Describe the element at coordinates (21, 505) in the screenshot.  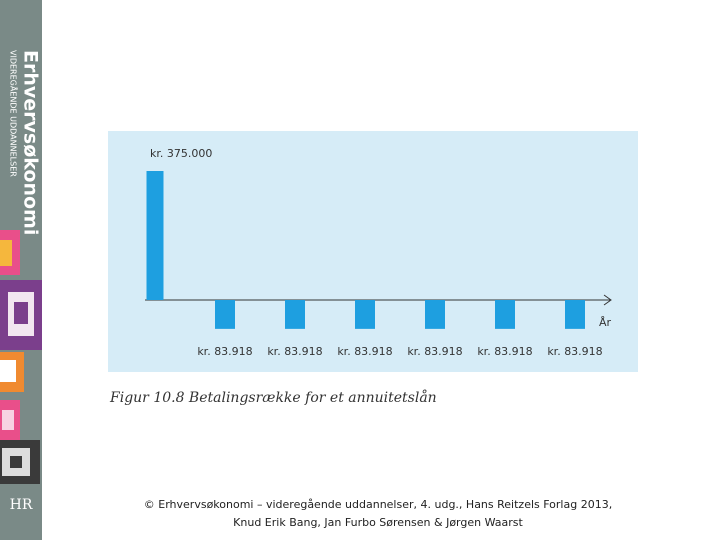
I see `logo: HR` at that location.